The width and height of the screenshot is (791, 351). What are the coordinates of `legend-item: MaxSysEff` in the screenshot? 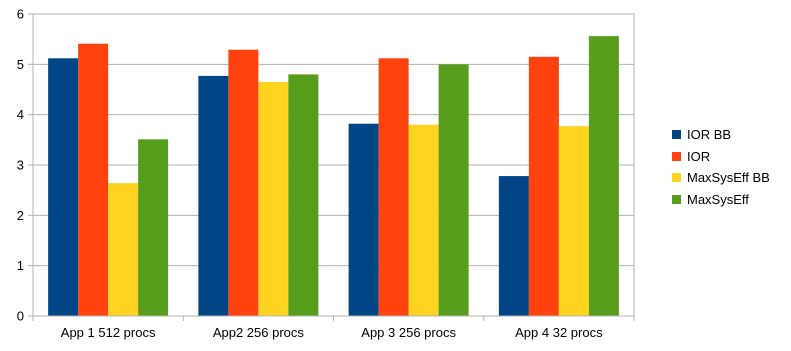 It's located at (721, 200).